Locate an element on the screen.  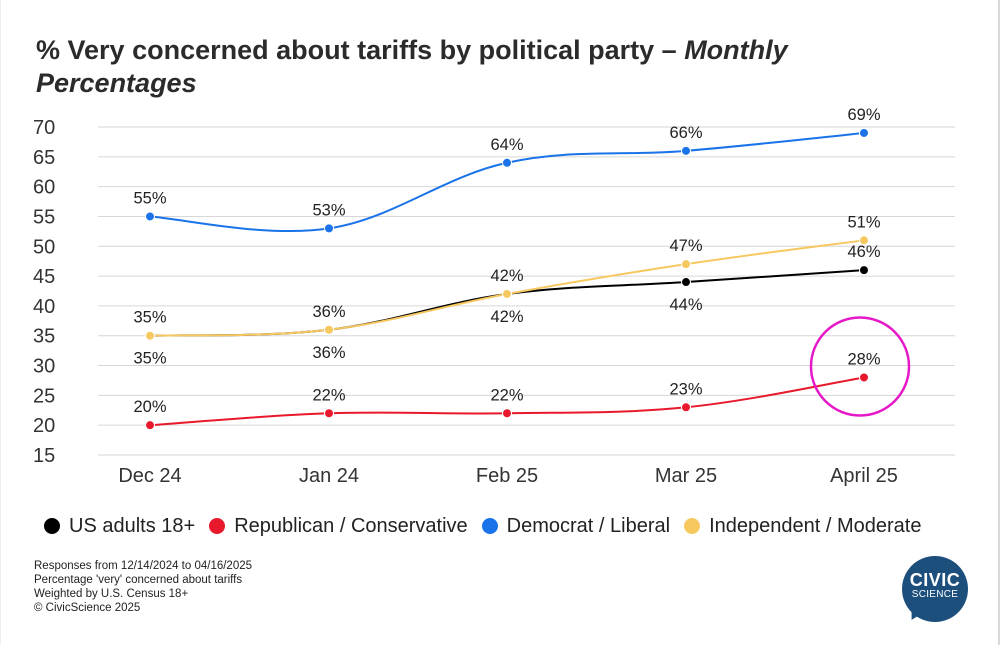
civicscience-logo: CIVIC SCIENCE is located at coordinates (937, 591).